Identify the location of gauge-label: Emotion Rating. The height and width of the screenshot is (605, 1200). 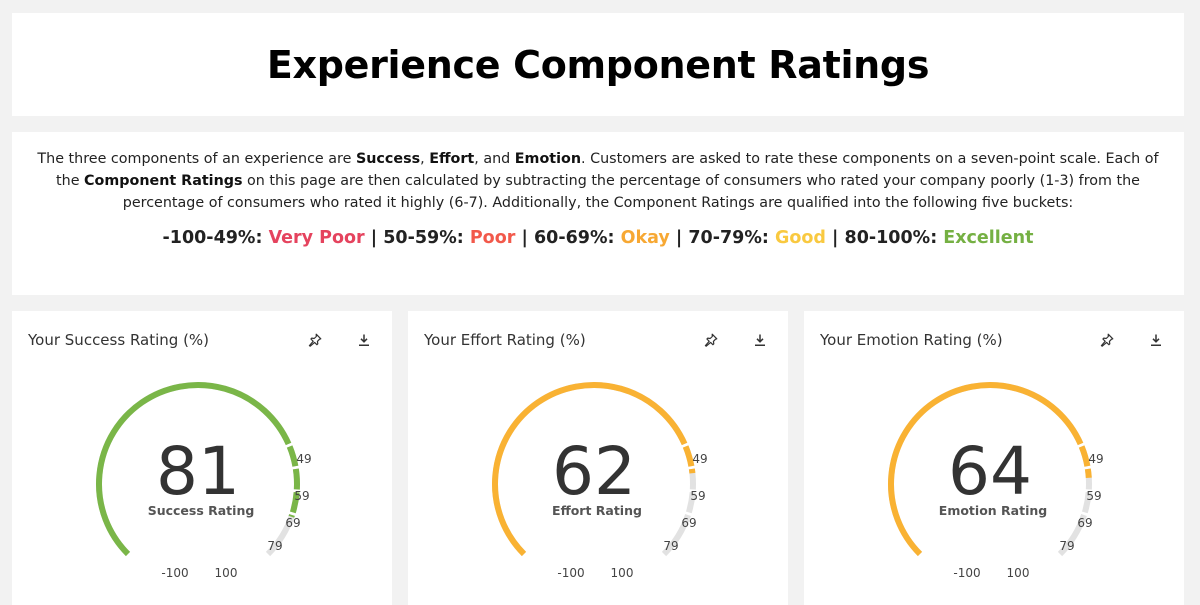
(993, 510).